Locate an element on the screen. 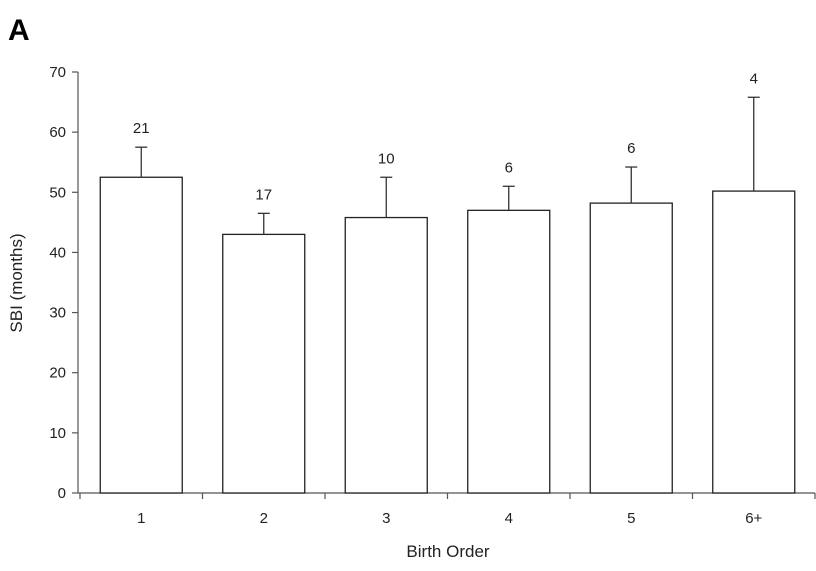 Image resolution: width=816 pixels, height=571 pixels. data-label: 17 is located at coordinates (263, 194).